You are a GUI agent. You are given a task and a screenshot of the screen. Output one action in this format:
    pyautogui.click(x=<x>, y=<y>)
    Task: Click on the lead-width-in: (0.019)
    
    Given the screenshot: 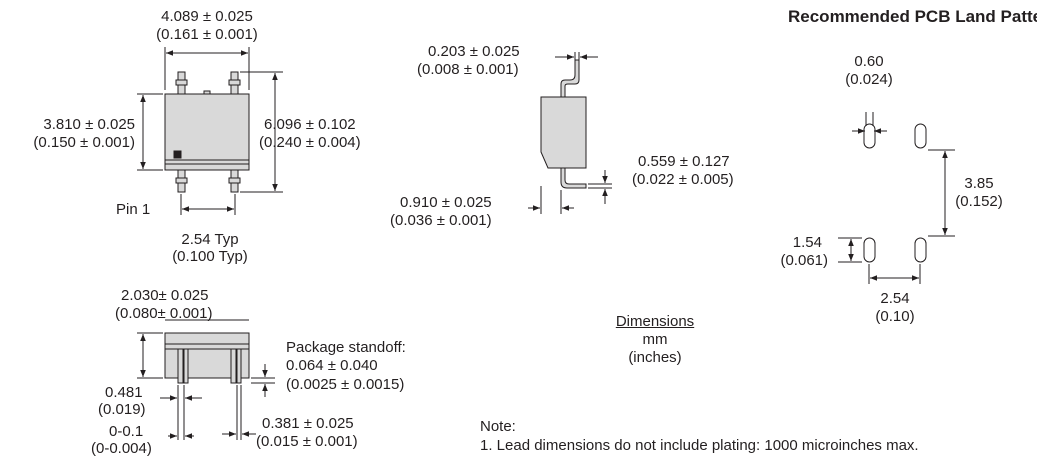 What is the action you would take?
    pyautogui.click(x=122, y=409)
    